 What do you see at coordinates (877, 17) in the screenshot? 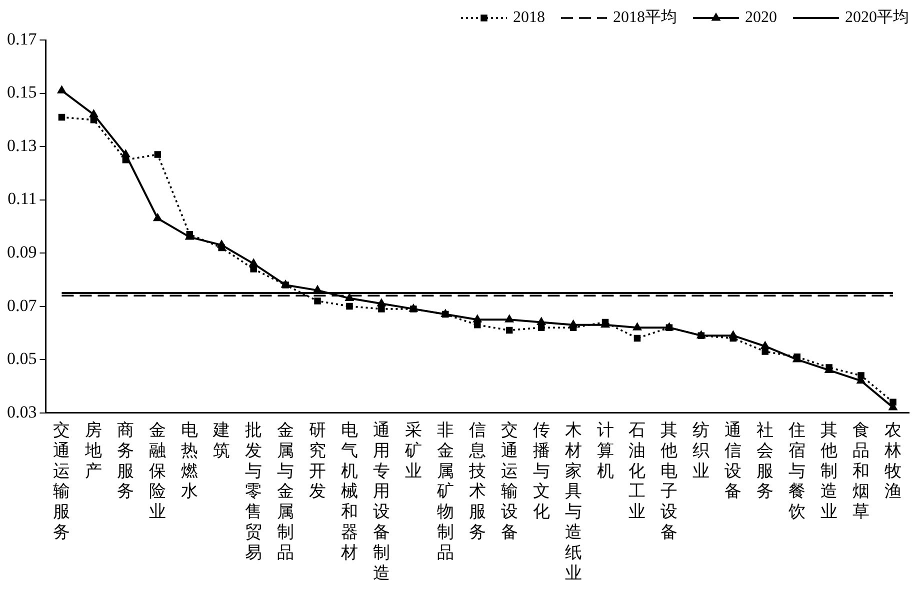
I see `legend-label: 2020平均` at bounding box center [877, 17].